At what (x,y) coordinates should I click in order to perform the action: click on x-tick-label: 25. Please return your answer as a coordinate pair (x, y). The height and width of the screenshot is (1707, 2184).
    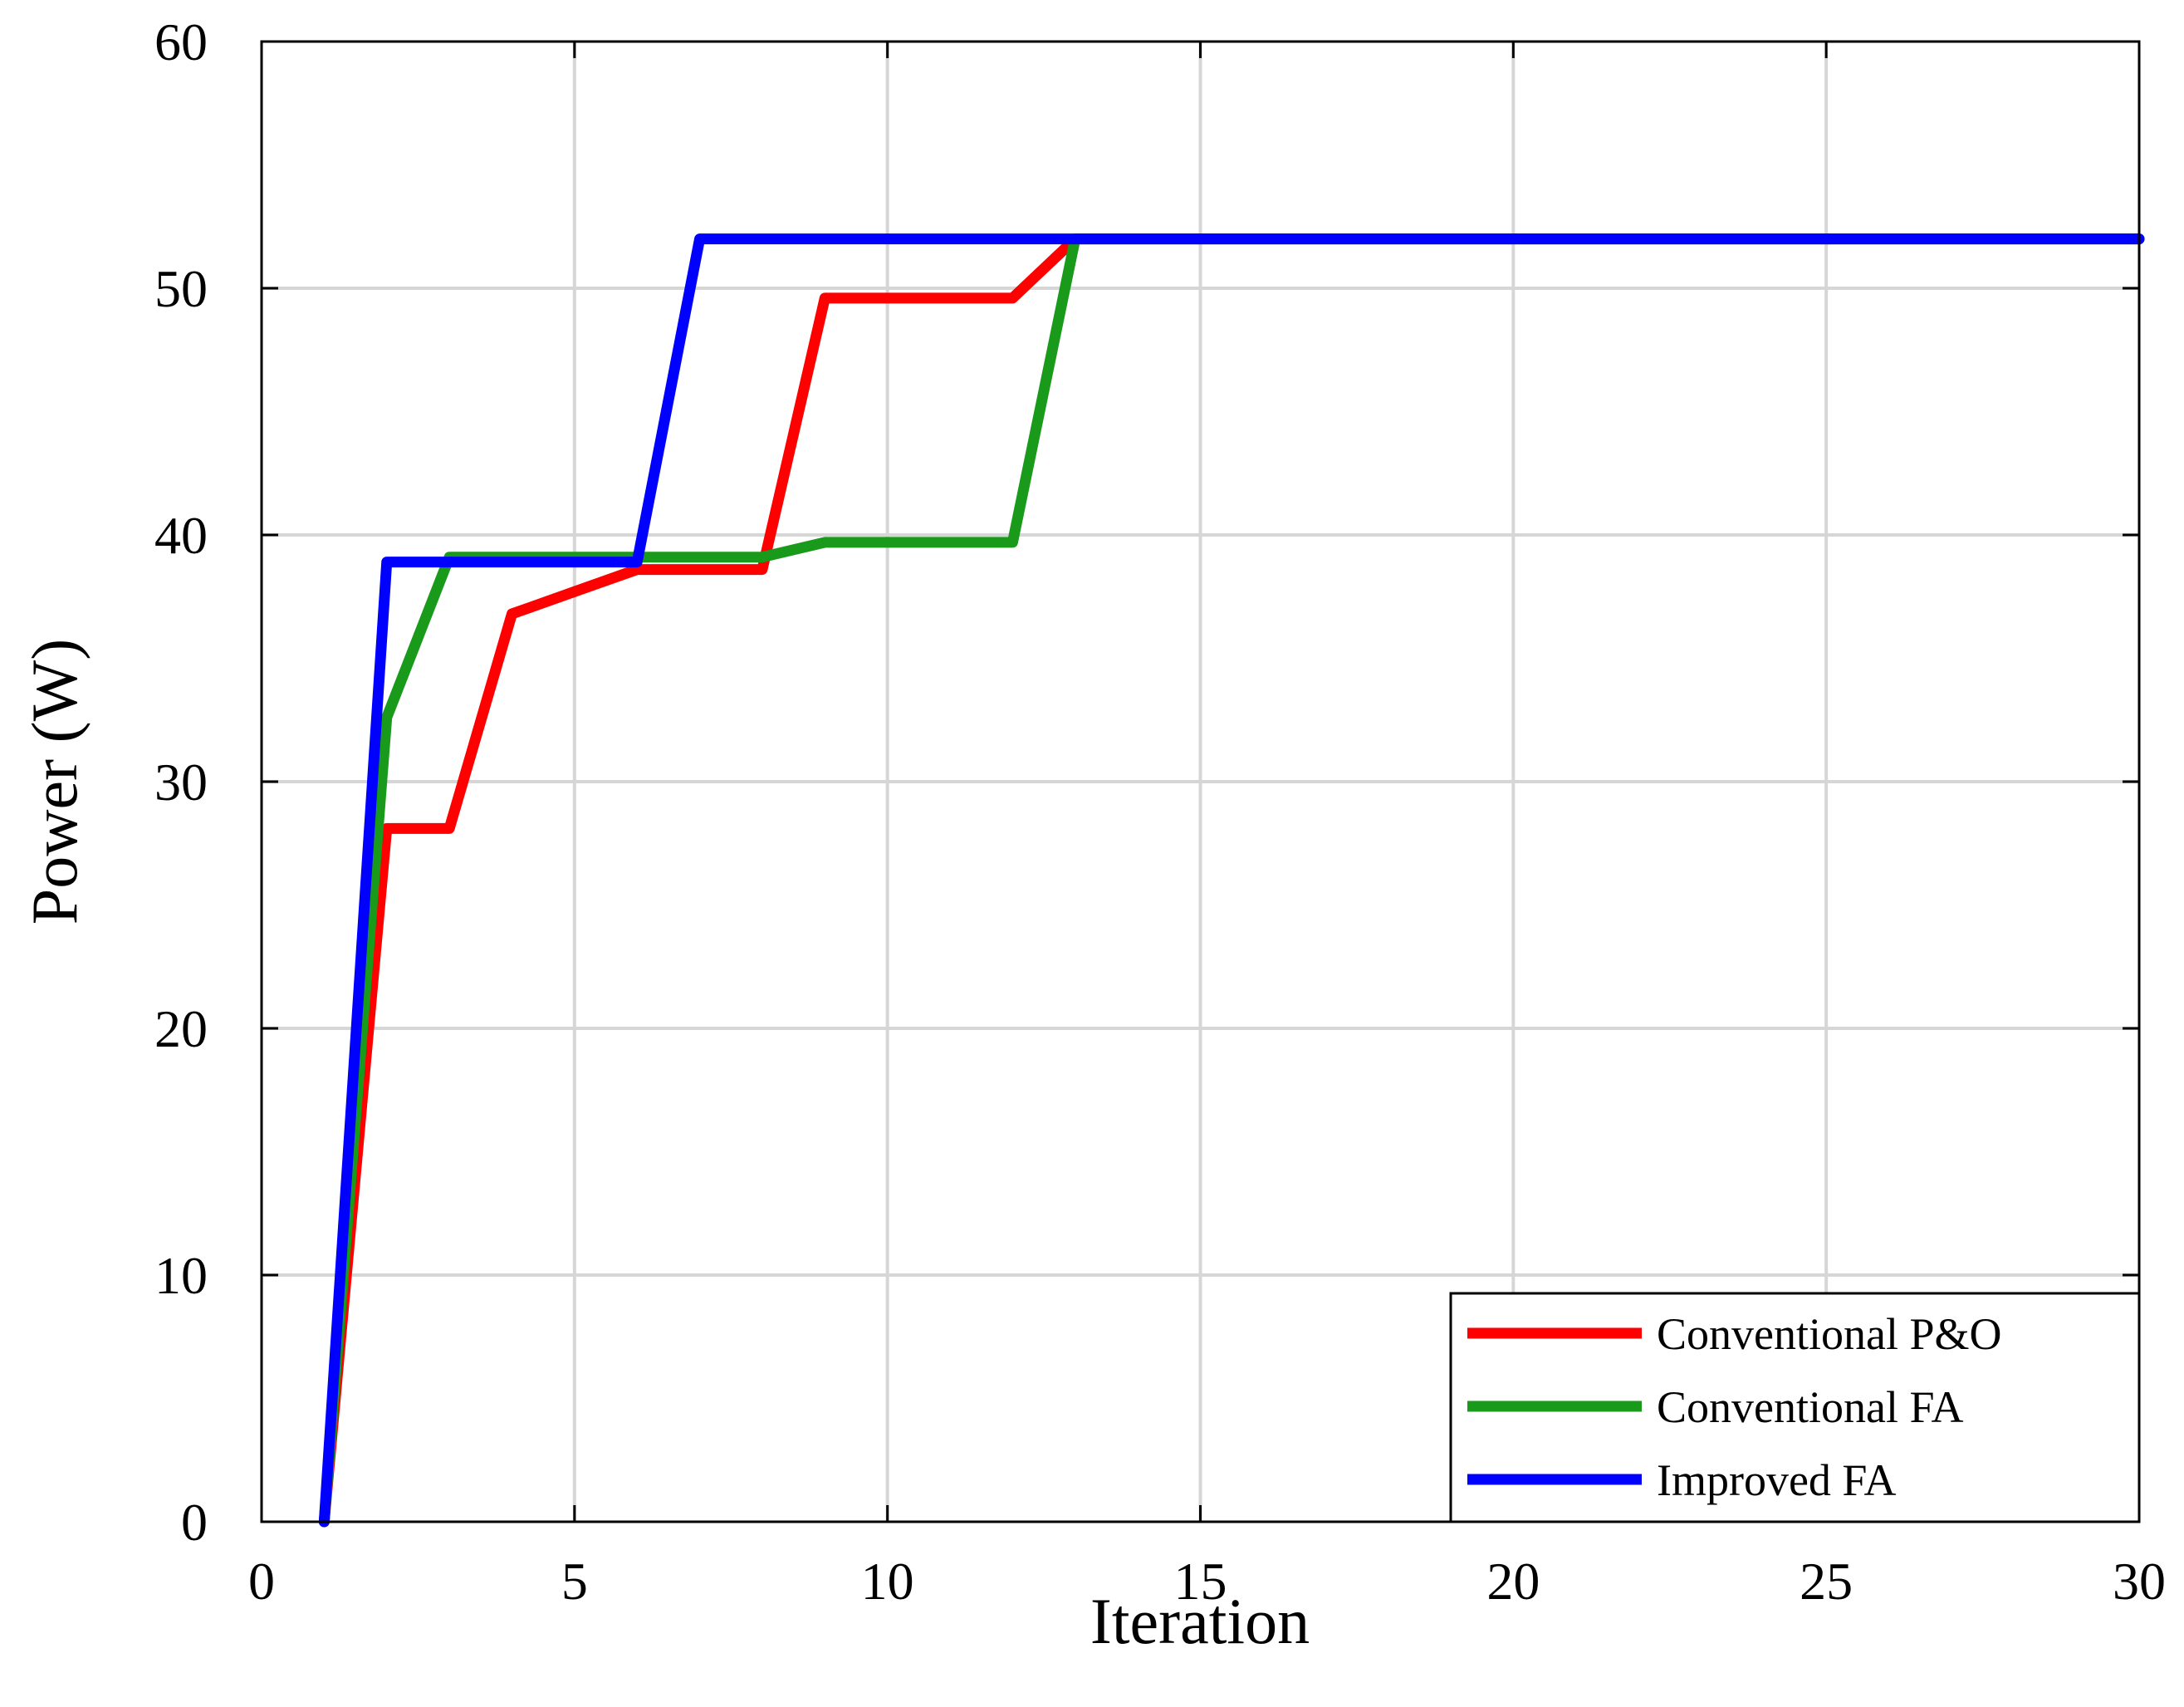
    Looking at the image, I should click on (1826, 1582).